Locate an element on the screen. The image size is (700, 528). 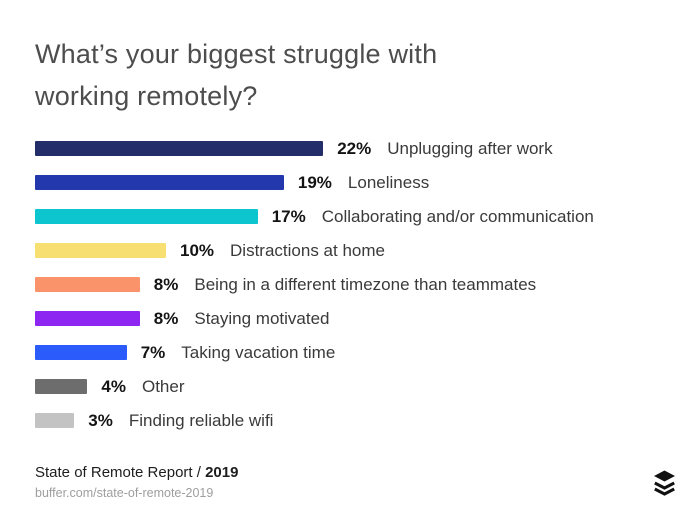
footer-report-title: State of Remote Report / 2019 is located at coordinates (136, 472).